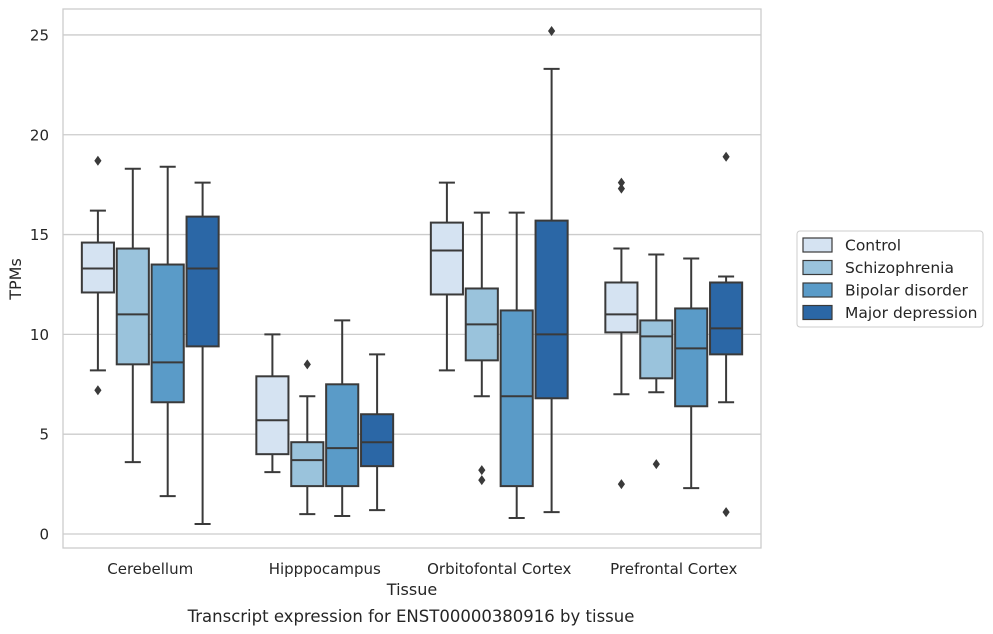 This screenshot has height=634, width=993. I want to click on legend-frame, so click(890, 279).